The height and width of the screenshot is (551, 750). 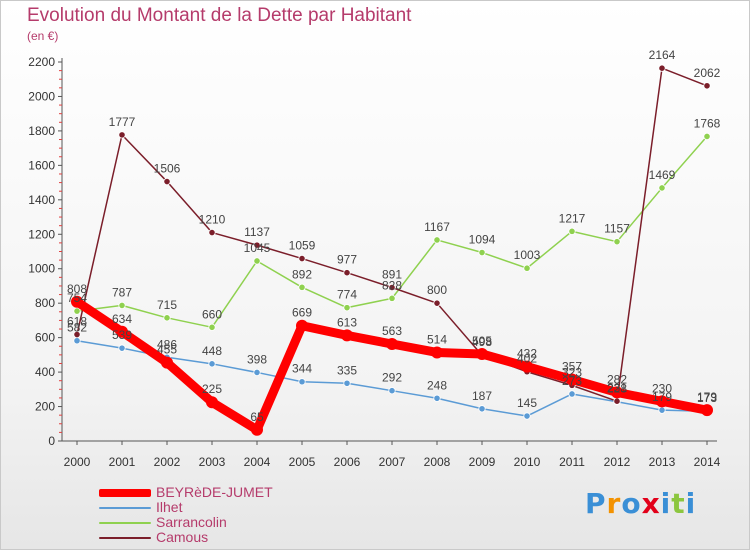 What do you see at coordinates (302, 313) in the screenshot?
I see `data-label-beyr-de-jumet: 669` at bounding box center [302, 313].